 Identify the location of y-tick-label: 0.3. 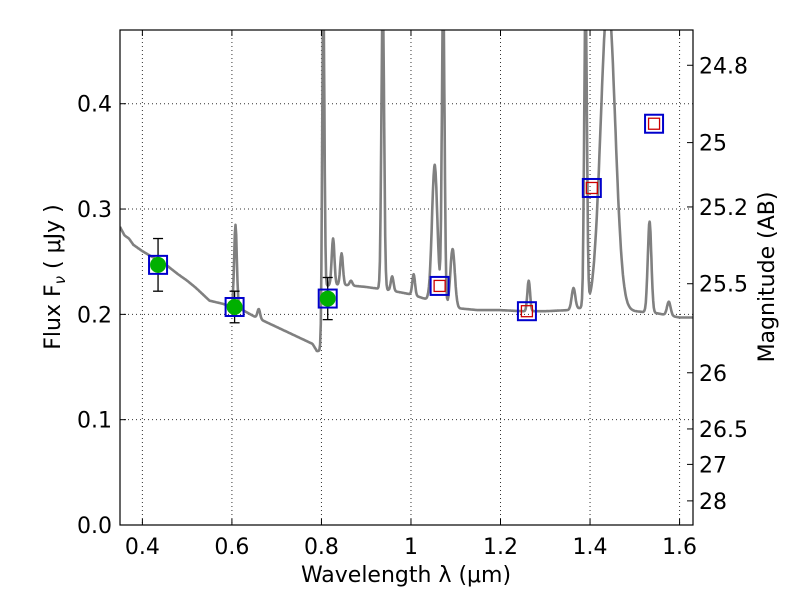
(94, 210).